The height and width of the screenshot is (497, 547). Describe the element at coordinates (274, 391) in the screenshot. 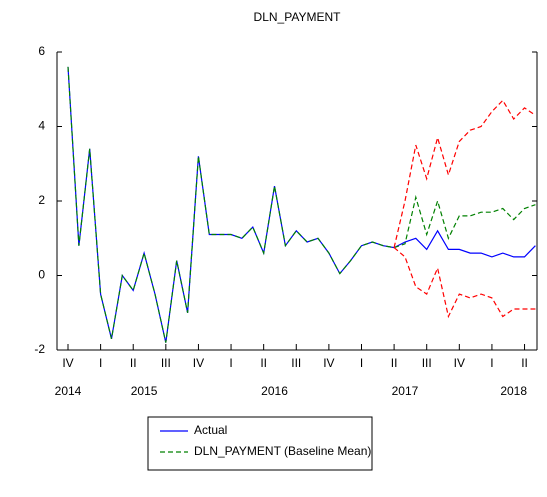

I see `year-label: 2016` at that location.